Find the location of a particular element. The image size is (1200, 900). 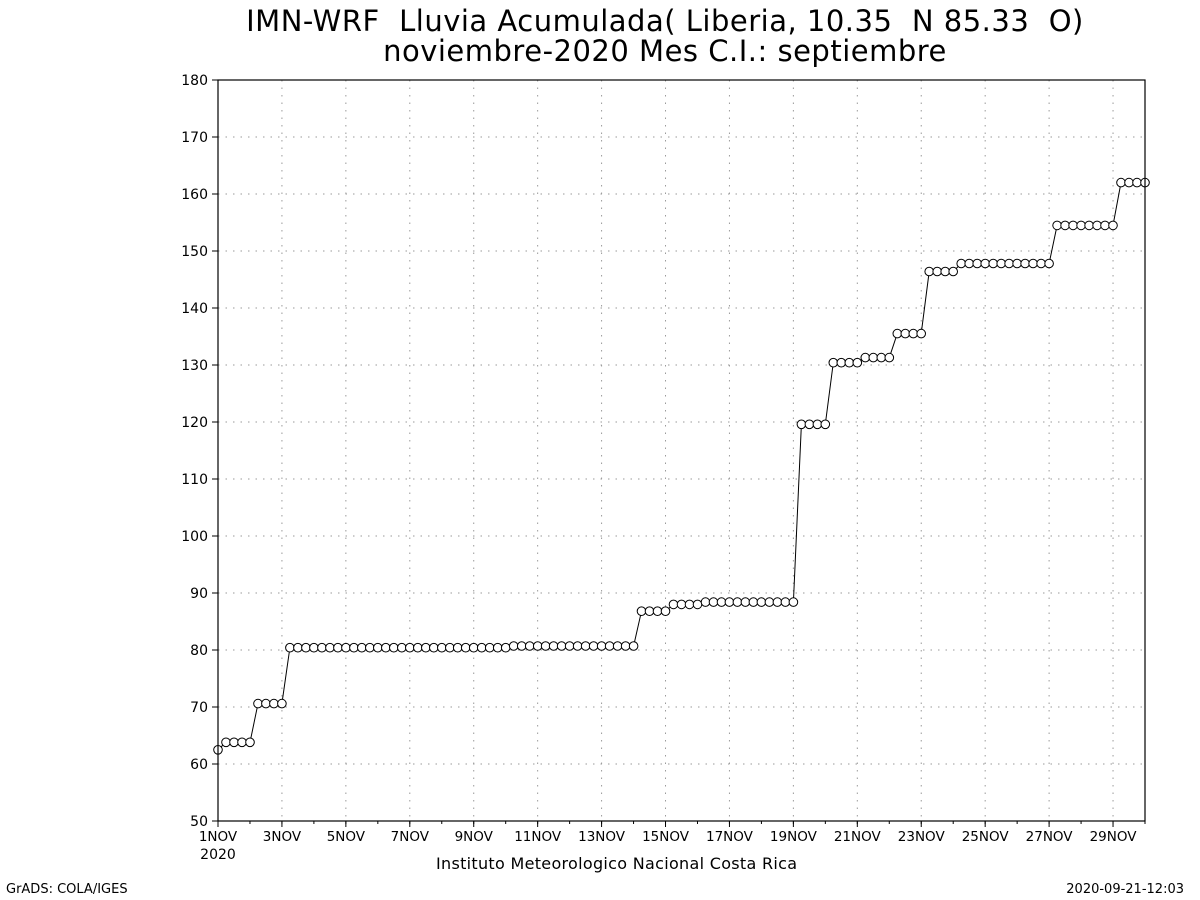

x-tick-label: 25NOV is located at coordinates (986, 837).